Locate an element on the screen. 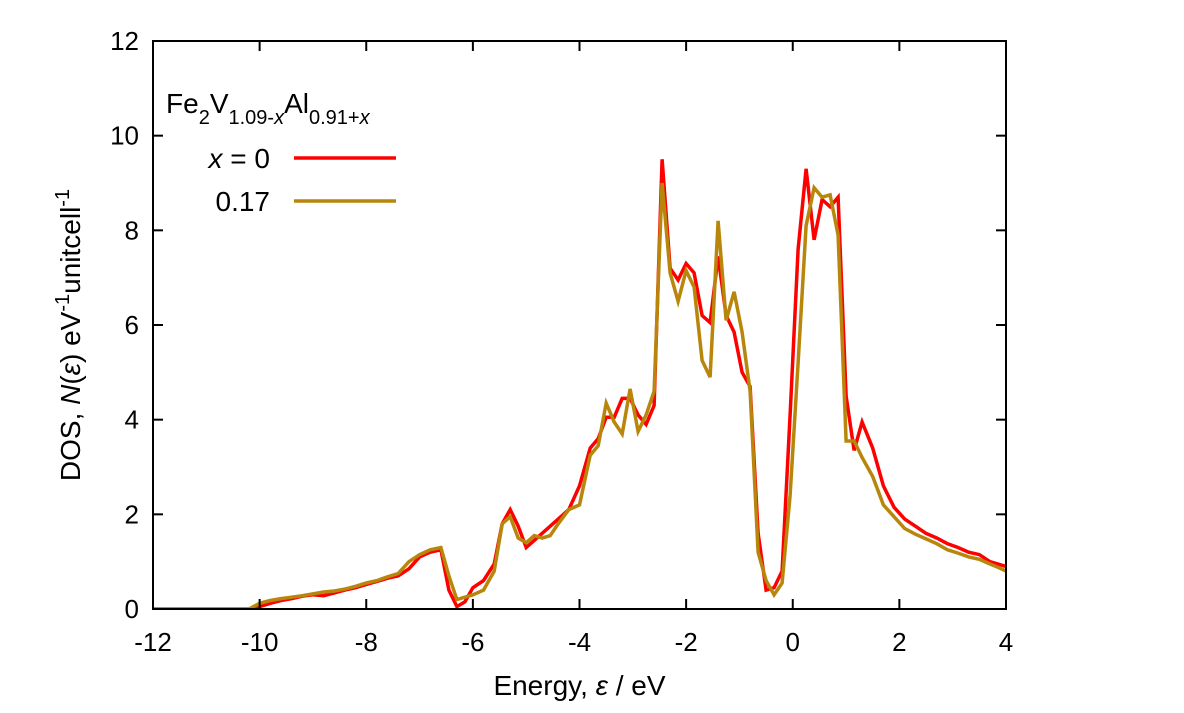  x-tick-label: 4 is located at coordinates (1006, 642).